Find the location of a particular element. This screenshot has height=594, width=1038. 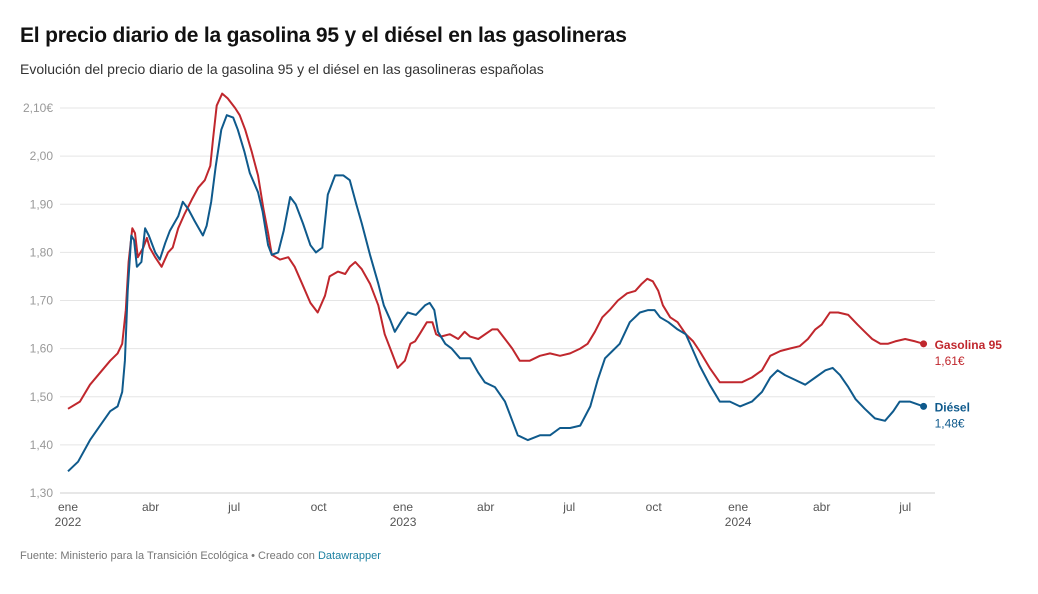

x-tick-year: 2022 is located at coordinates (68, 522).